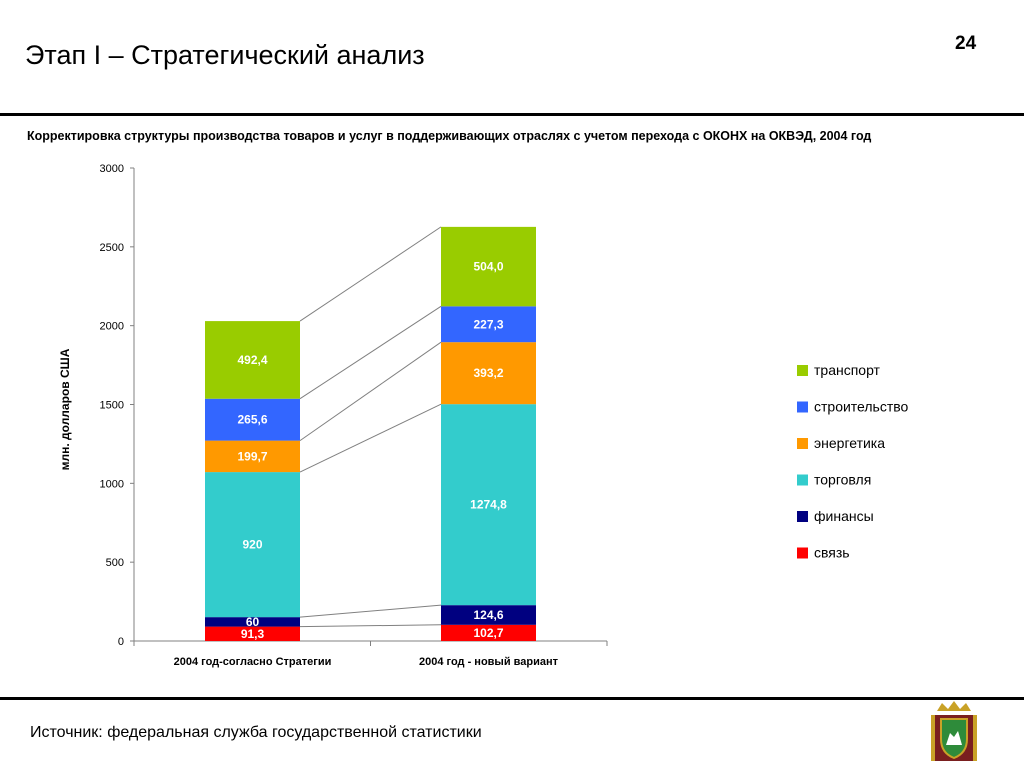 The image size is (1024, 768). Describe the element at coordinates (844, 516) in the screenshot. I see `legend-label: финансы` at that location.